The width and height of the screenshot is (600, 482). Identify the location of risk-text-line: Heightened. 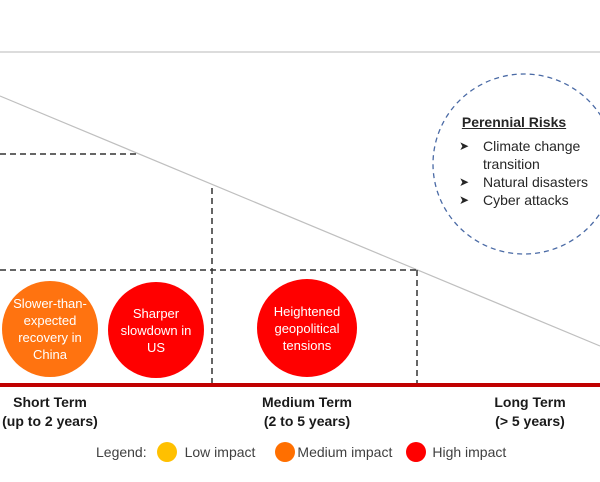
(307, 311).